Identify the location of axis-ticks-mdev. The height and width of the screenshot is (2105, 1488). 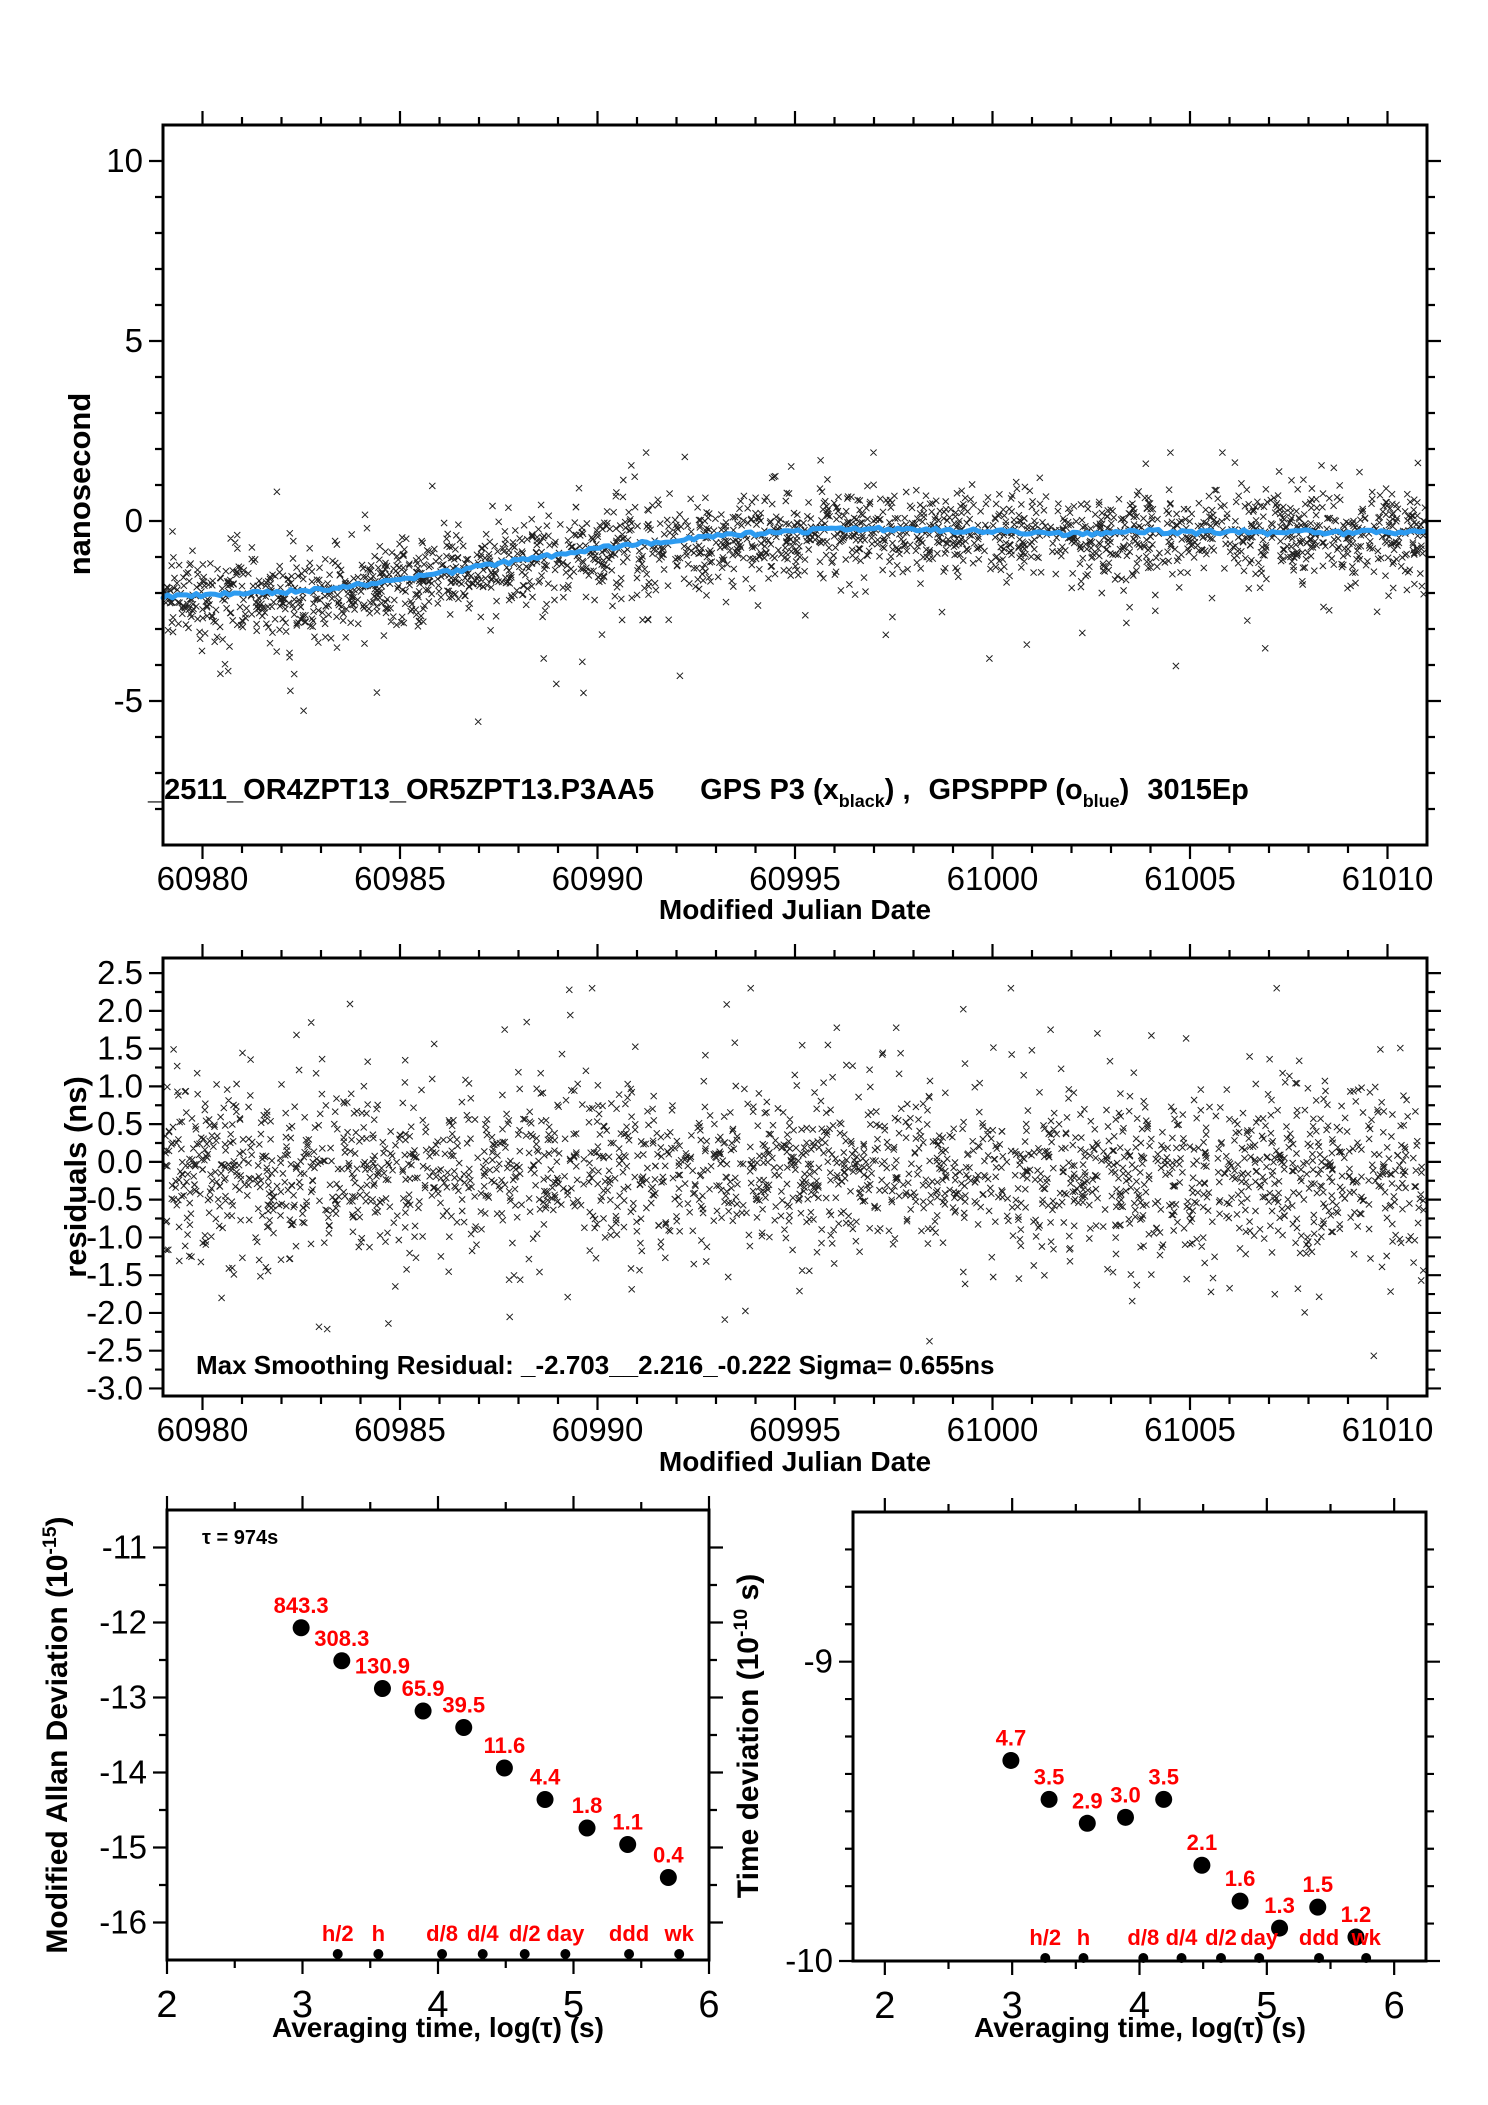
(438, 1735).